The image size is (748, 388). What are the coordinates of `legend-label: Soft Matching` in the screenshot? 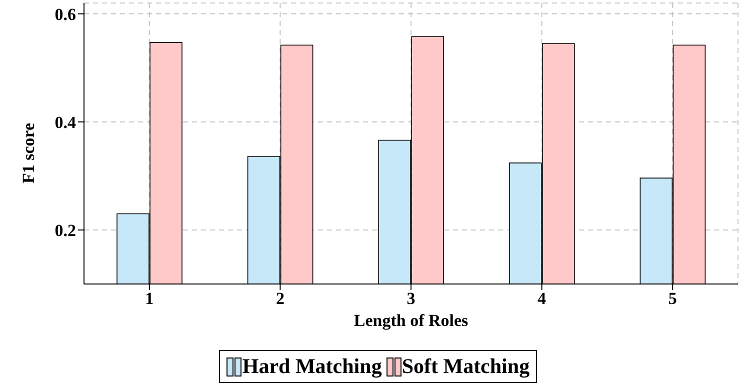 It's located at (466, 366).